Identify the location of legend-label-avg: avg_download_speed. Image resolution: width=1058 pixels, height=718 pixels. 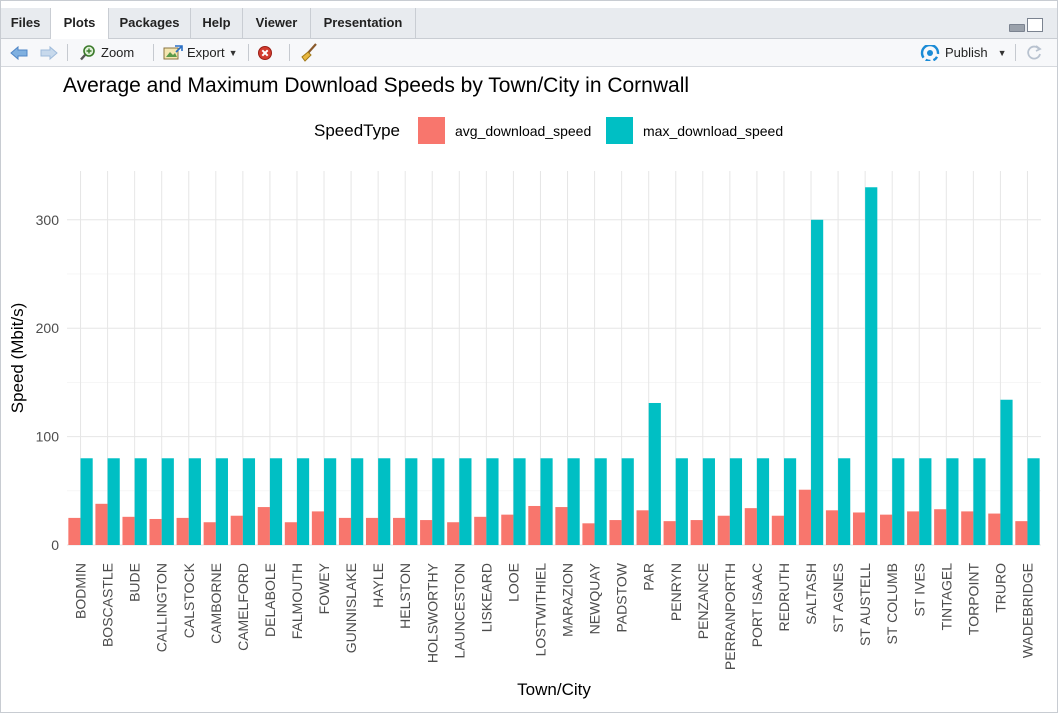
(523, 131).